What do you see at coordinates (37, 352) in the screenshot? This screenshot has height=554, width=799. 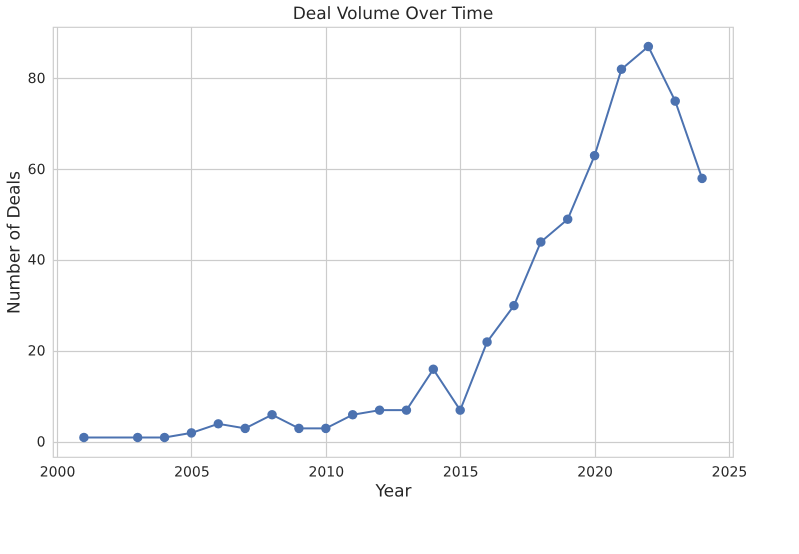 I see `y-tick-label: 20` at bounding box center [37, 352].